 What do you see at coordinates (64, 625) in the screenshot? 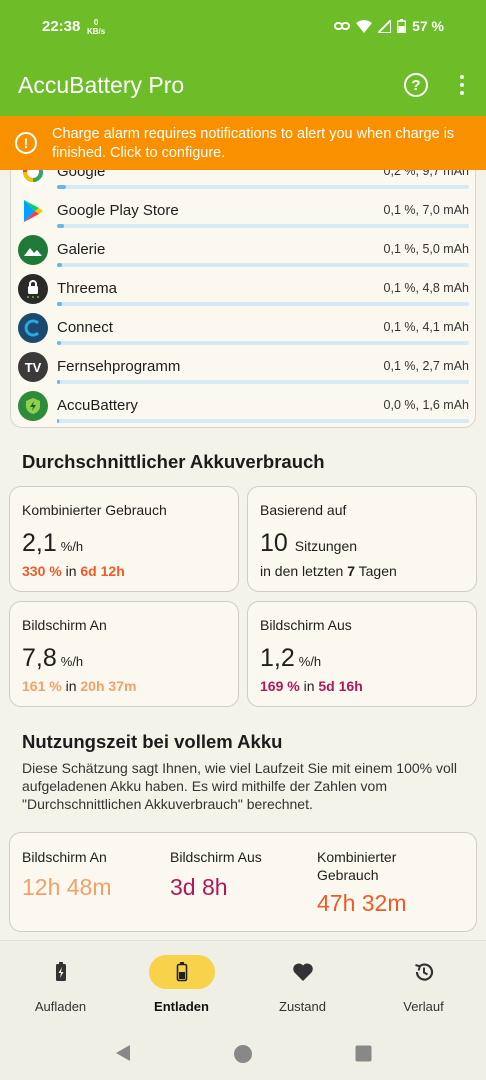
I see `stat-label: Bildschirm An` at bounding box center [64, 625].